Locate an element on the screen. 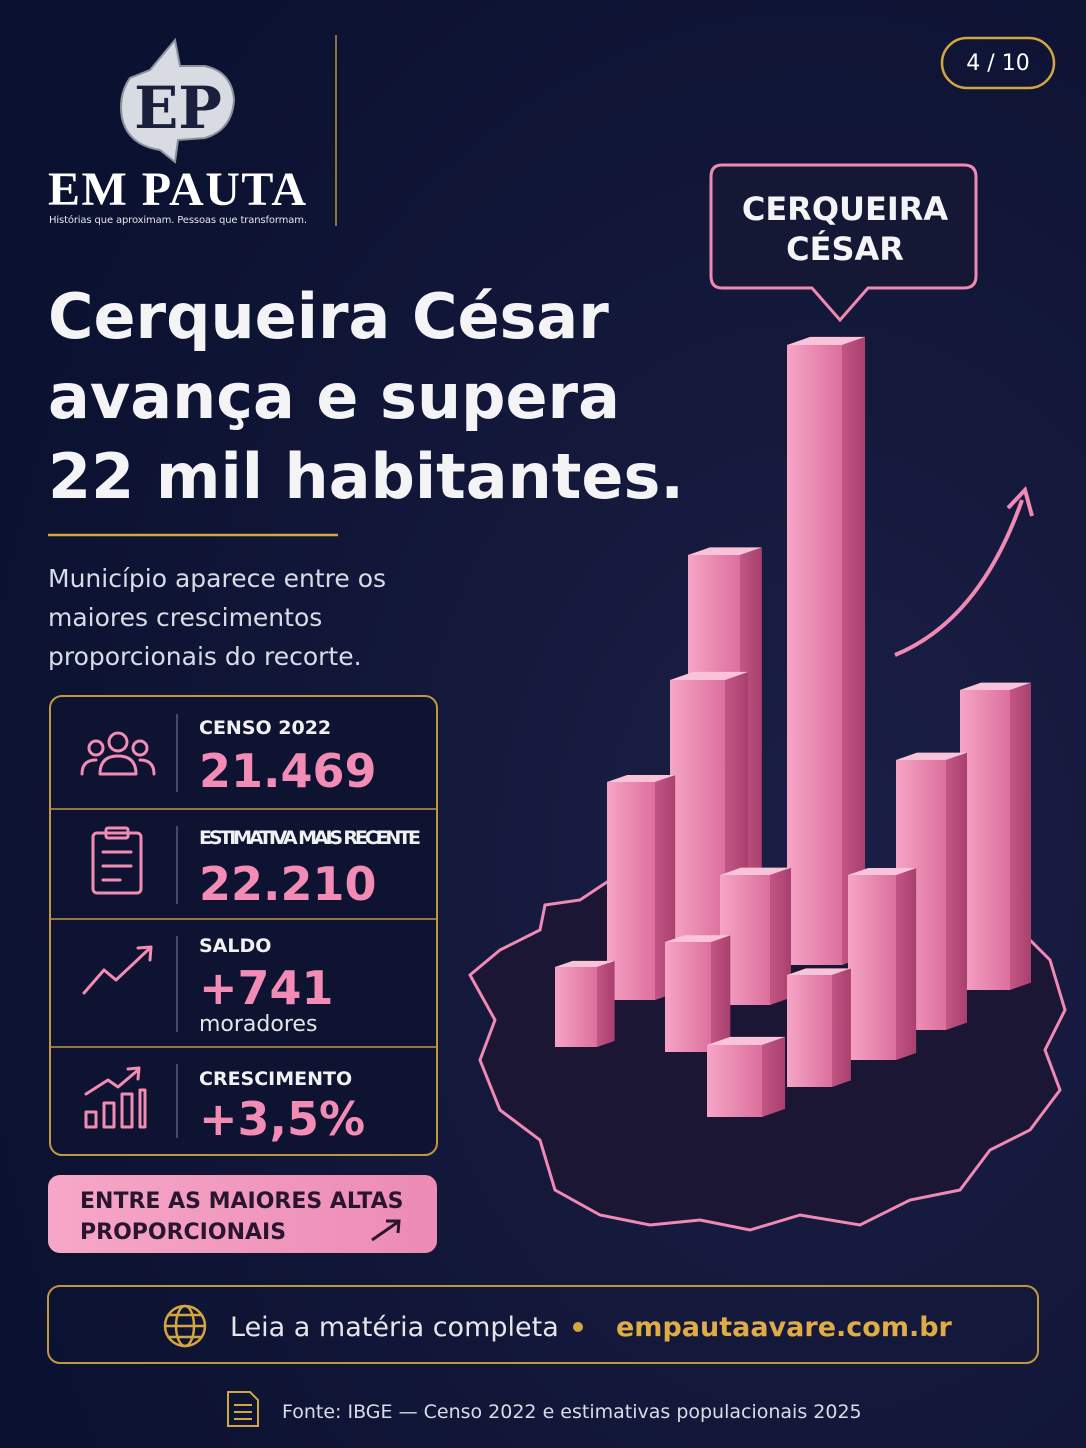  icon-people is located at coordinates (118, 753).